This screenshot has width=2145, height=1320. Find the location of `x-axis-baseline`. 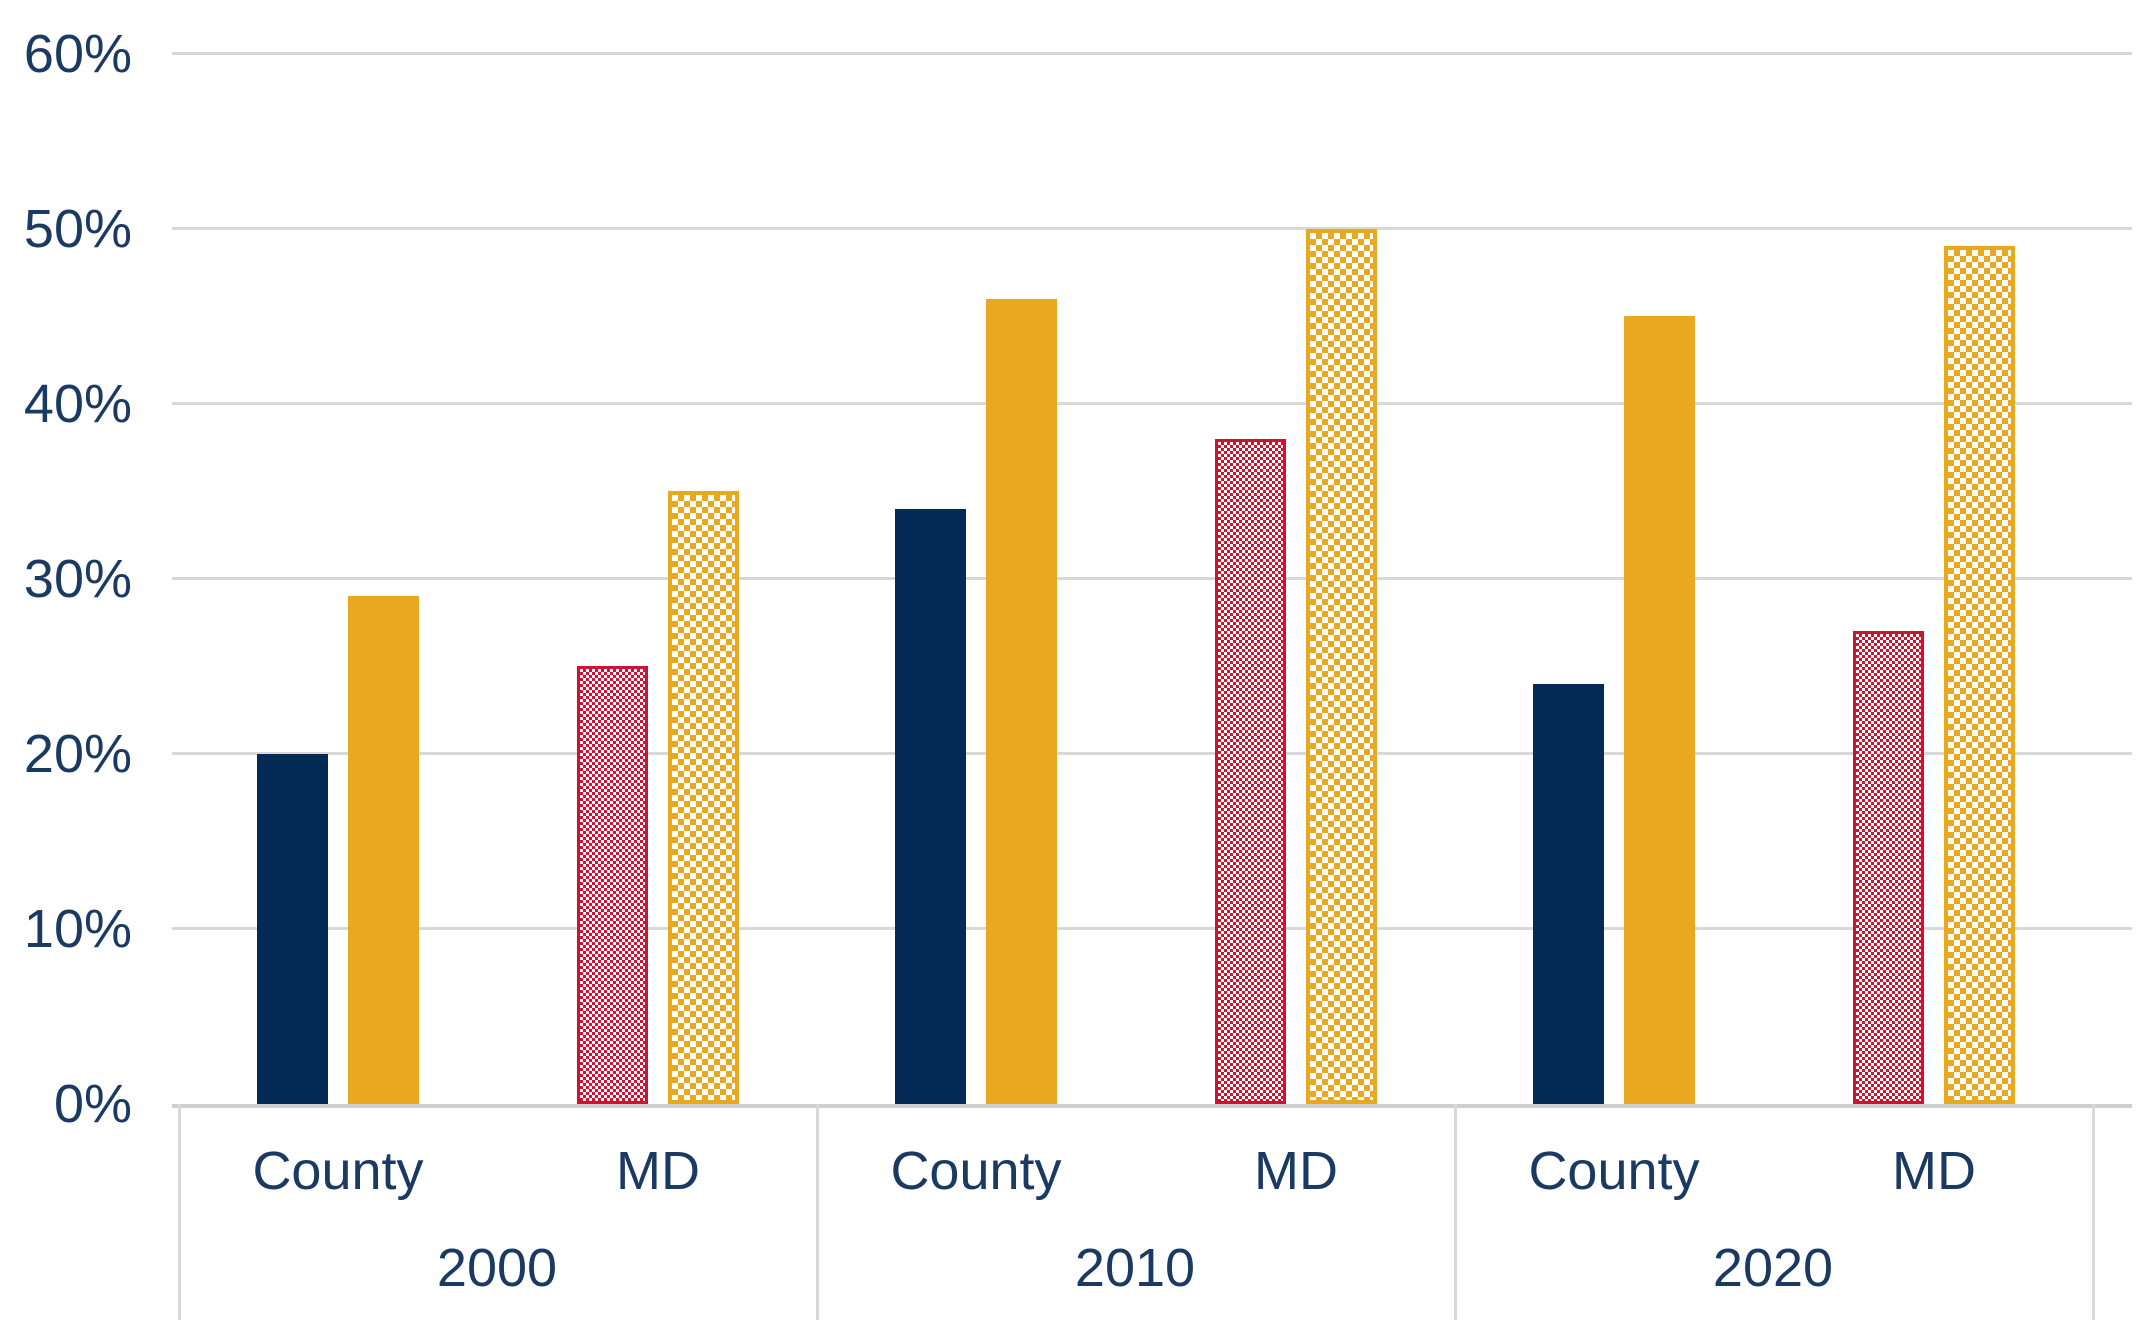

x-axis-baseline is located at coordinates (1152, 1106).